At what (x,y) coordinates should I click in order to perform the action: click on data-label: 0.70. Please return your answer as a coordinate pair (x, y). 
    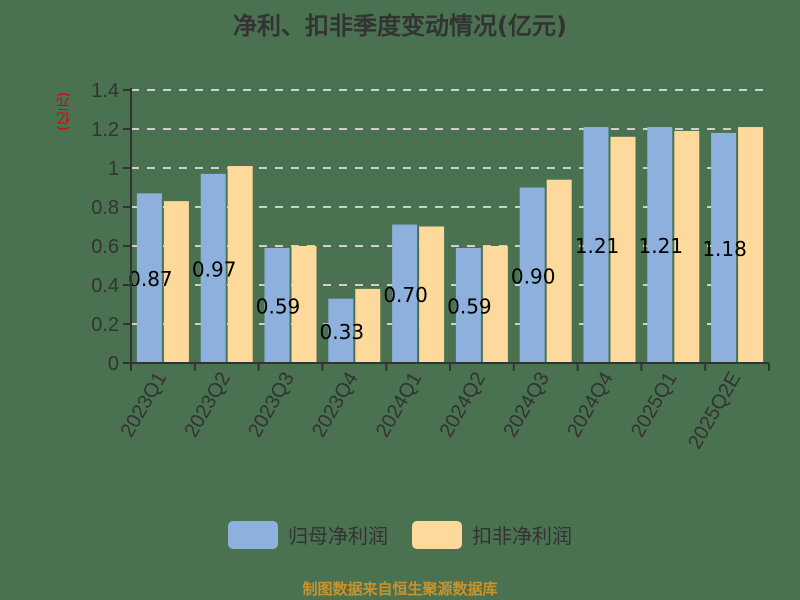
    Looking at the image, I should click on (405, 295).